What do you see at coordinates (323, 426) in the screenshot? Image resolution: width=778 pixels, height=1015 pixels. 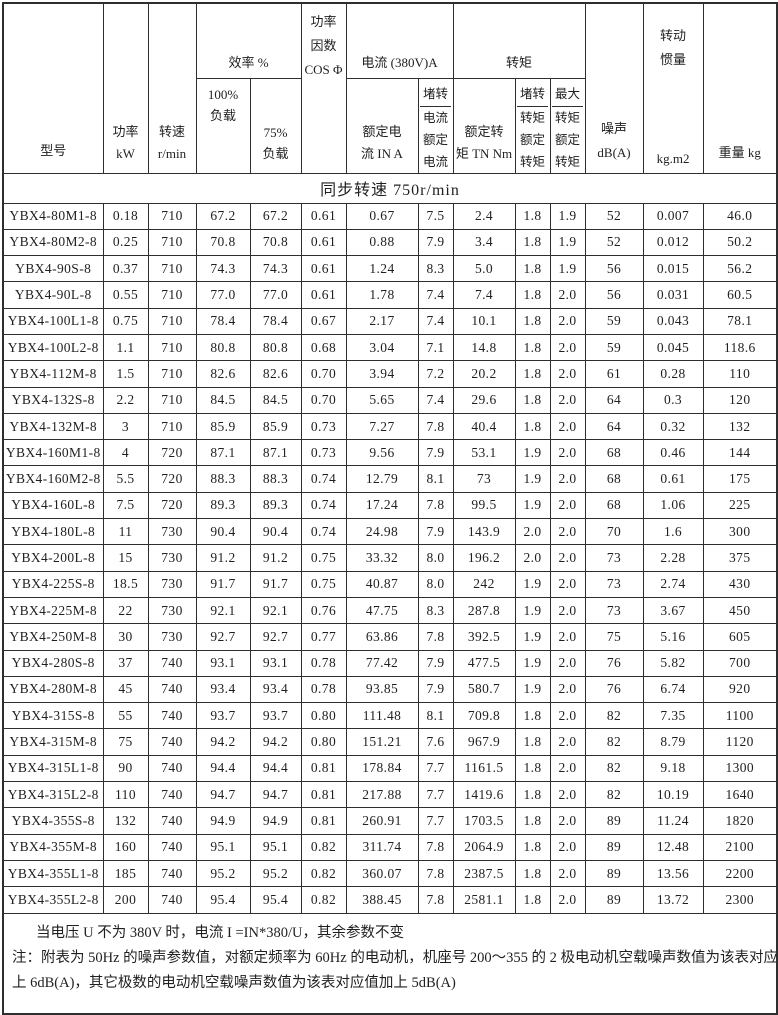 I see `cell-cos-phi: 0.73` at bounding box center [323, 426].